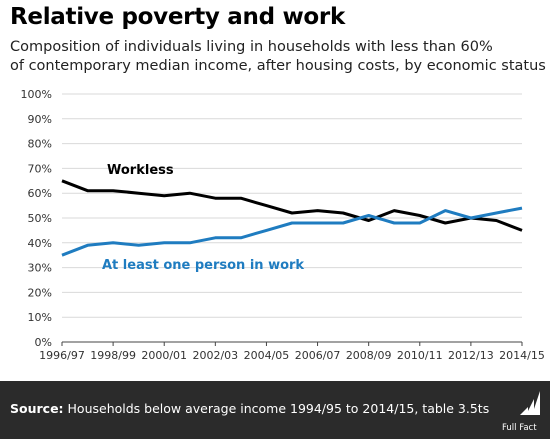  I want to click on x-tick-label: 2012/13, so click(471, 355).